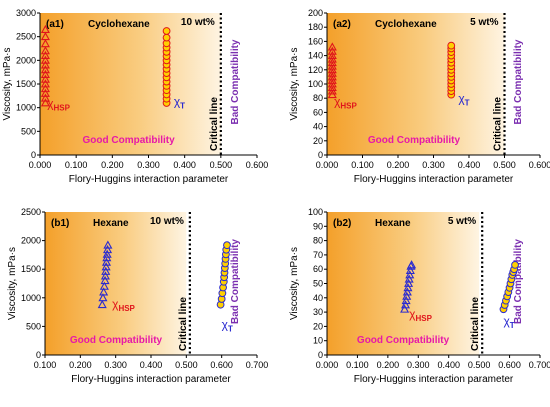 This screenshot has width=550, height=407. Describe the element at coordinates (60, 223) in the screenshot. I see `panel-label: (b1)` at that location.